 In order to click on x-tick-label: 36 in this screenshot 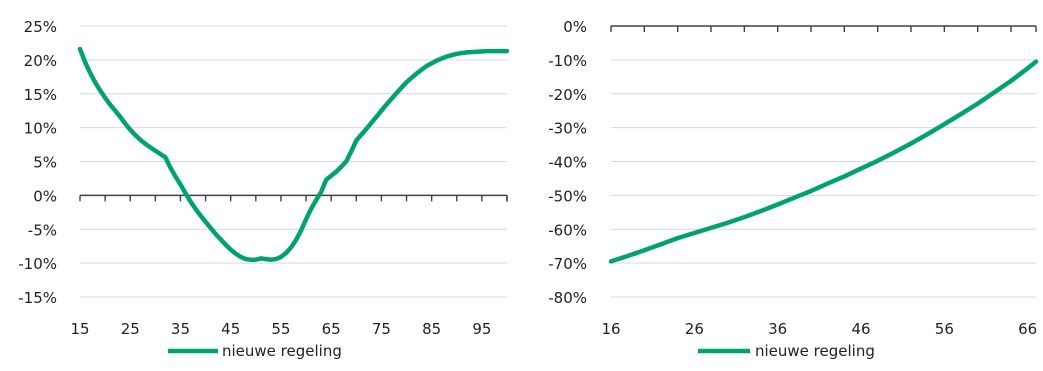, I will do `click(777, 329)`.